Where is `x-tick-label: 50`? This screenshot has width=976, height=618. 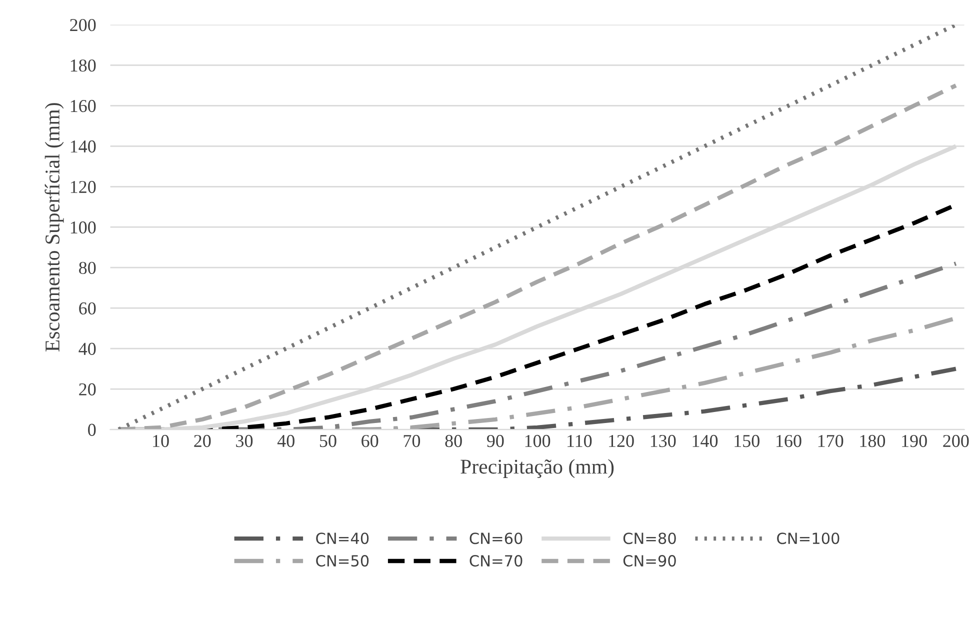 x-tick-label: 50 is located at coordinates (328, 441).